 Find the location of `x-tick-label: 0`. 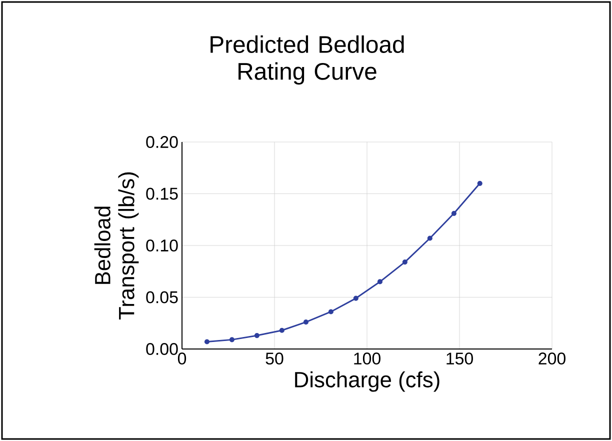

x-tick-label: 0 is located at coordinates (182, 358).